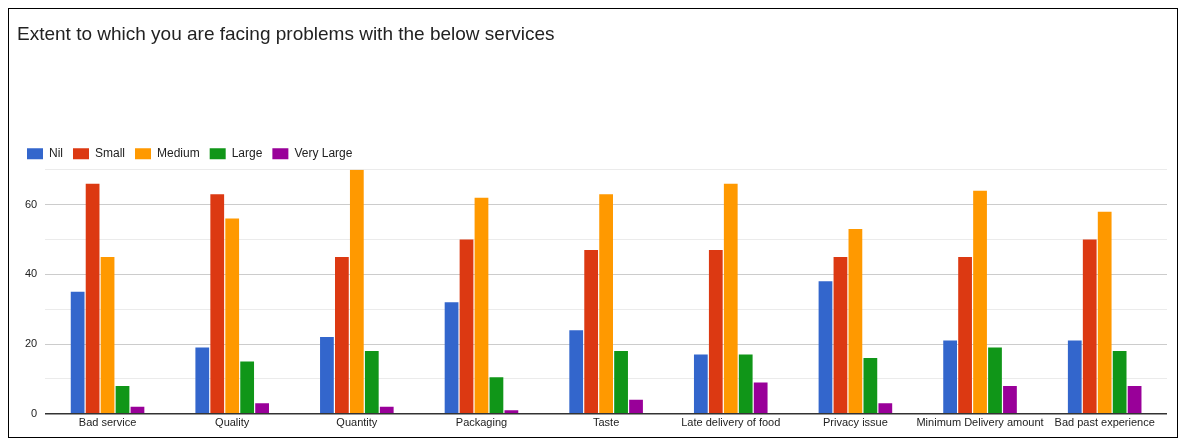 The width and height of the screenshot is (1188, 448). Describe the element at coordinates (232, 422) in the screenshot. I see `x-tick-label: Quality` at that location.